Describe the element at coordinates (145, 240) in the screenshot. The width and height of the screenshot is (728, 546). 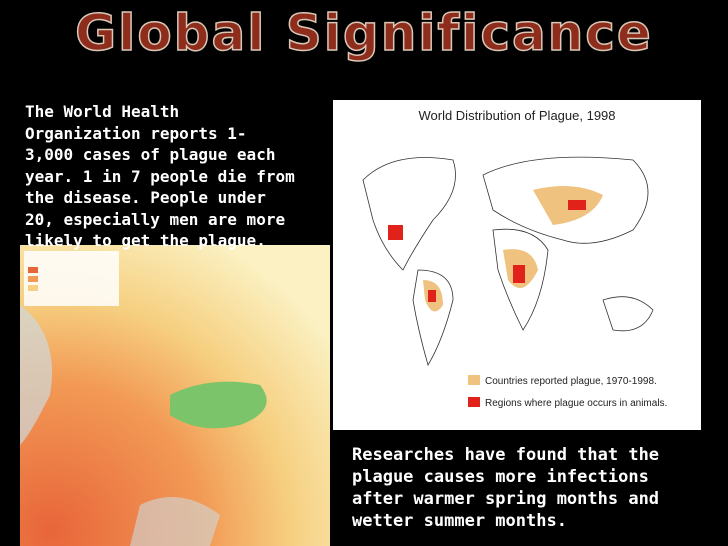
I see `text-line: likely to get the plague.` at that location.